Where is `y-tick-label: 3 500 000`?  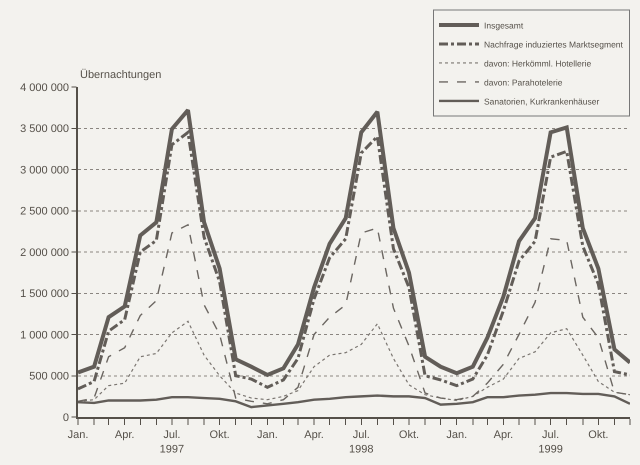
y-tick-label: 3 500 000 is located at coordinates (45, 129).